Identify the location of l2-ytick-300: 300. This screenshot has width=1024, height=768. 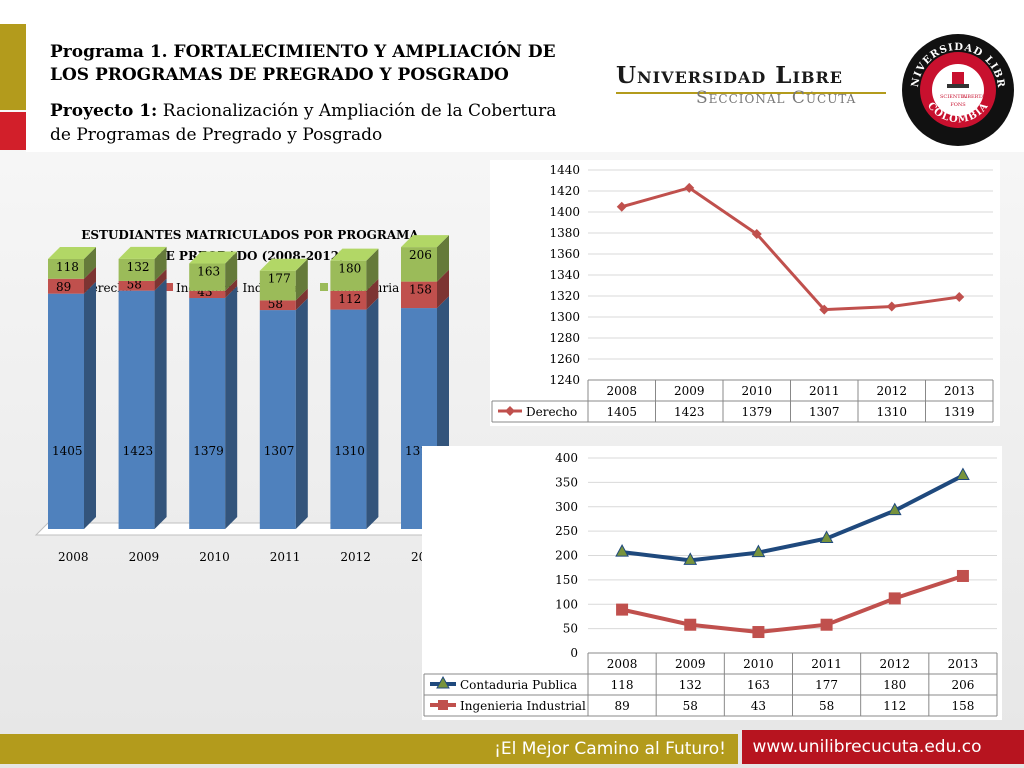
(566, 507).